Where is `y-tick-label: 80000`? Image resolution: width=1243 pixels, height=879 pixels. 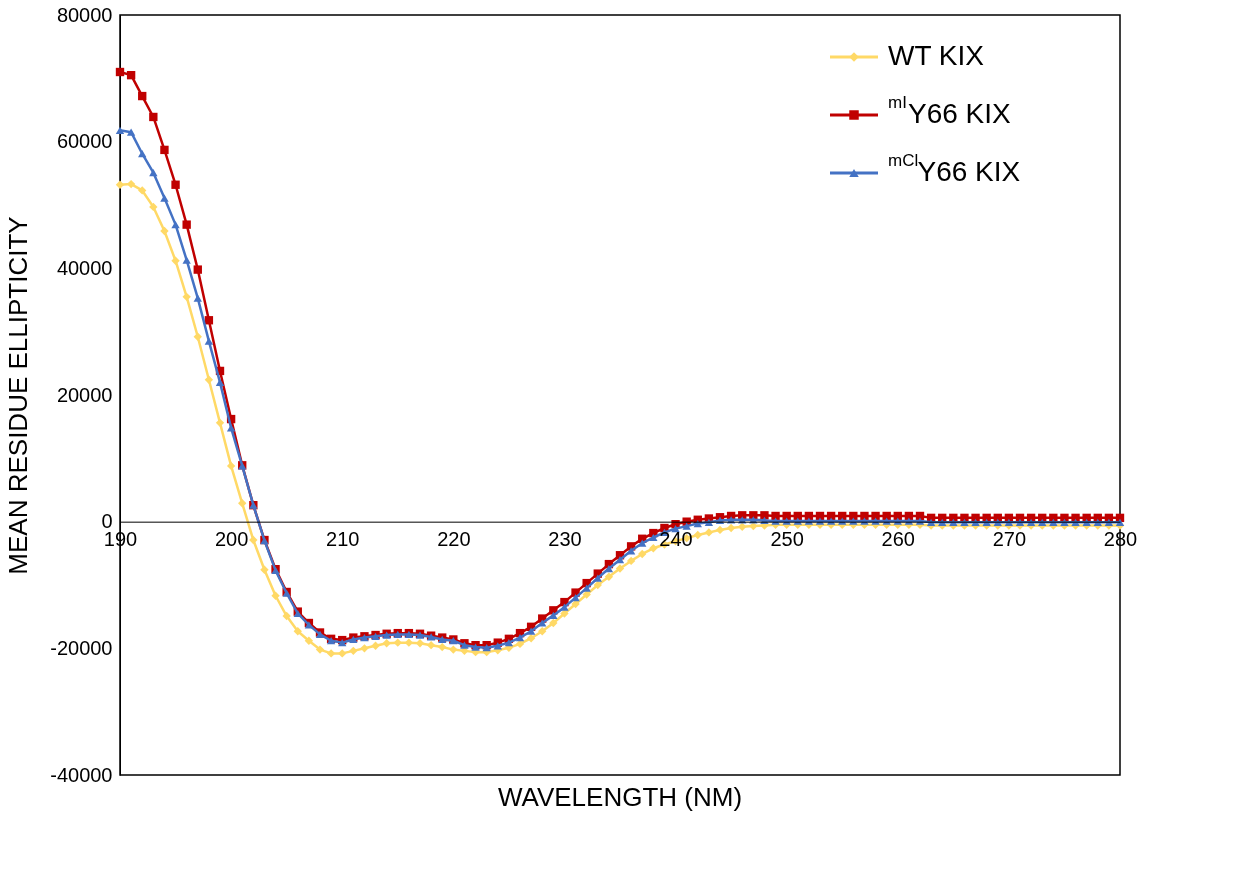 y-tick-label: 80000 is located at coordinates (84, 14).